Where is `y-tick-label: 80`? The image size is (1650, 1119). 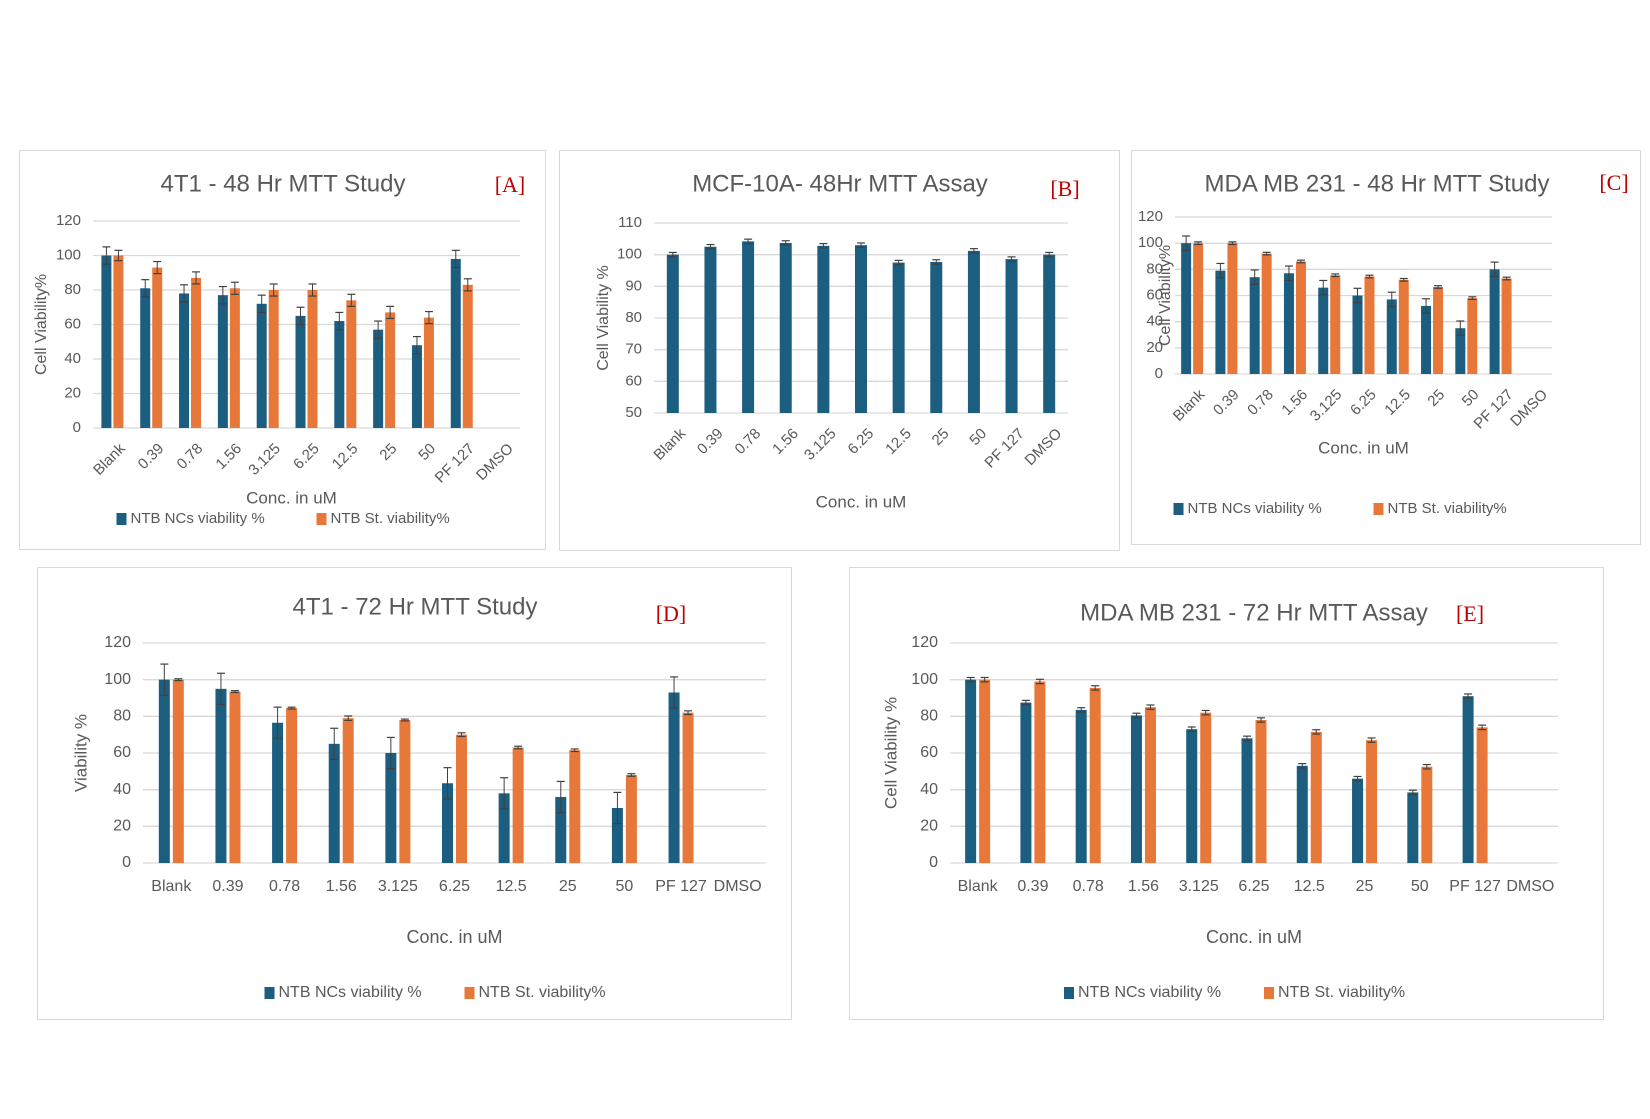 y-tick-label: 80 is located at coordinates (633, 317).